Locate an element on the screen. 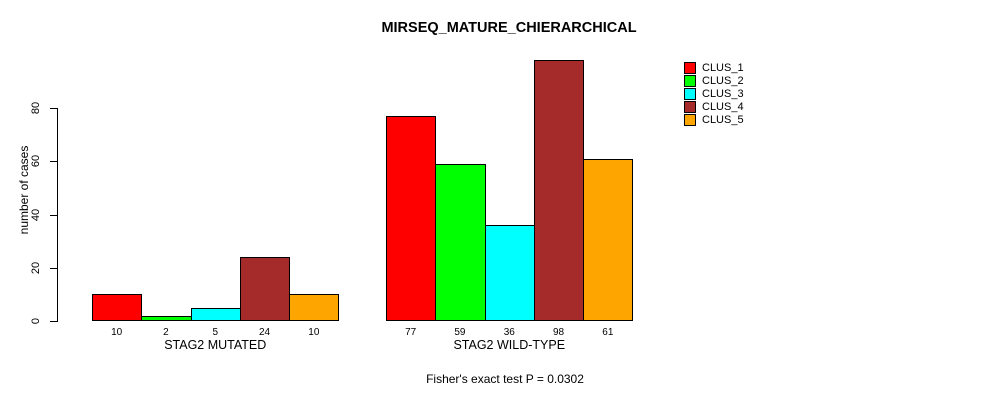 The image size is (990, 400). bar-clus_1-group2 is located at coordinates (411, 218).